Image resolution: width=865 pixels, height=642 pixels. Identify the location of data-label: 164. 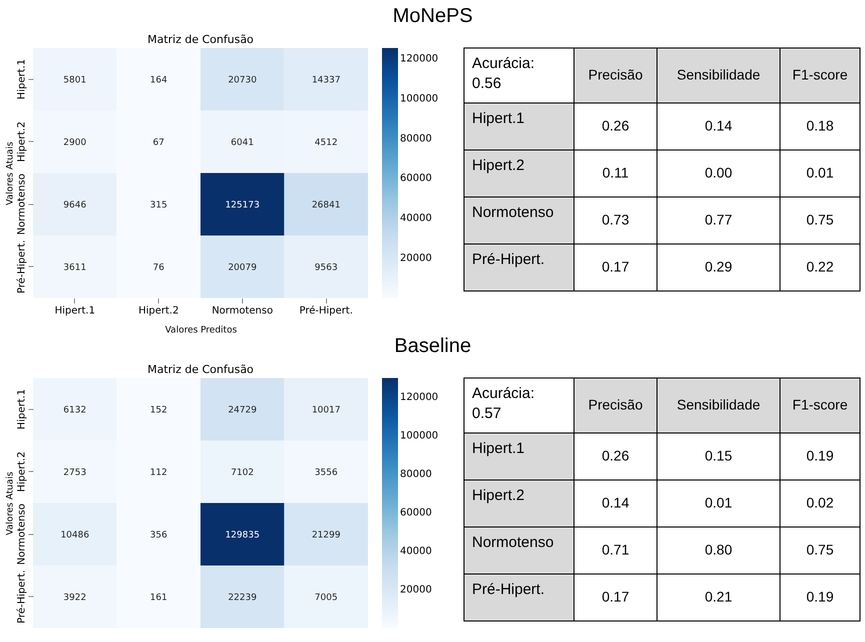
(159, 80).